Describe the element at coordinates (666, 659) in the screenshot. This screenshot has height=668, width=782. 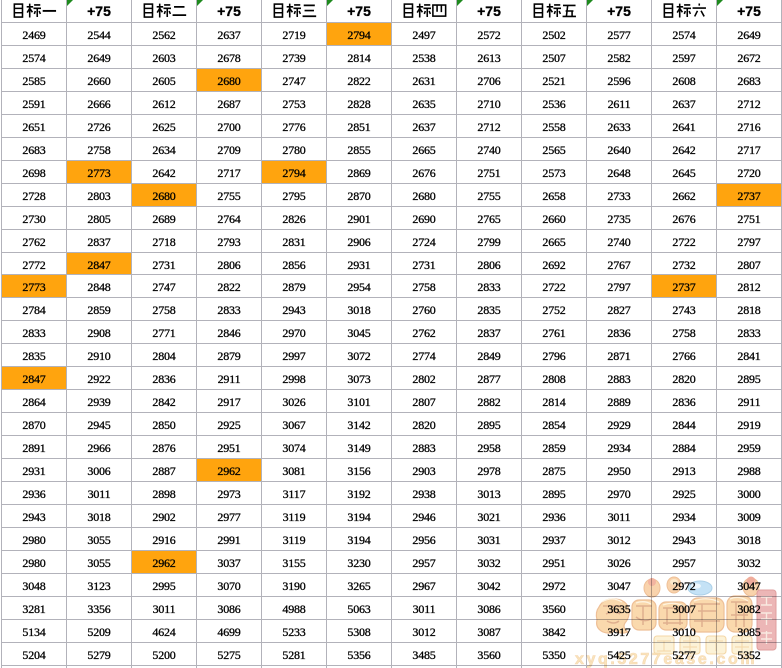
I see `svg-text: xyq.5277ease.com` at that location.